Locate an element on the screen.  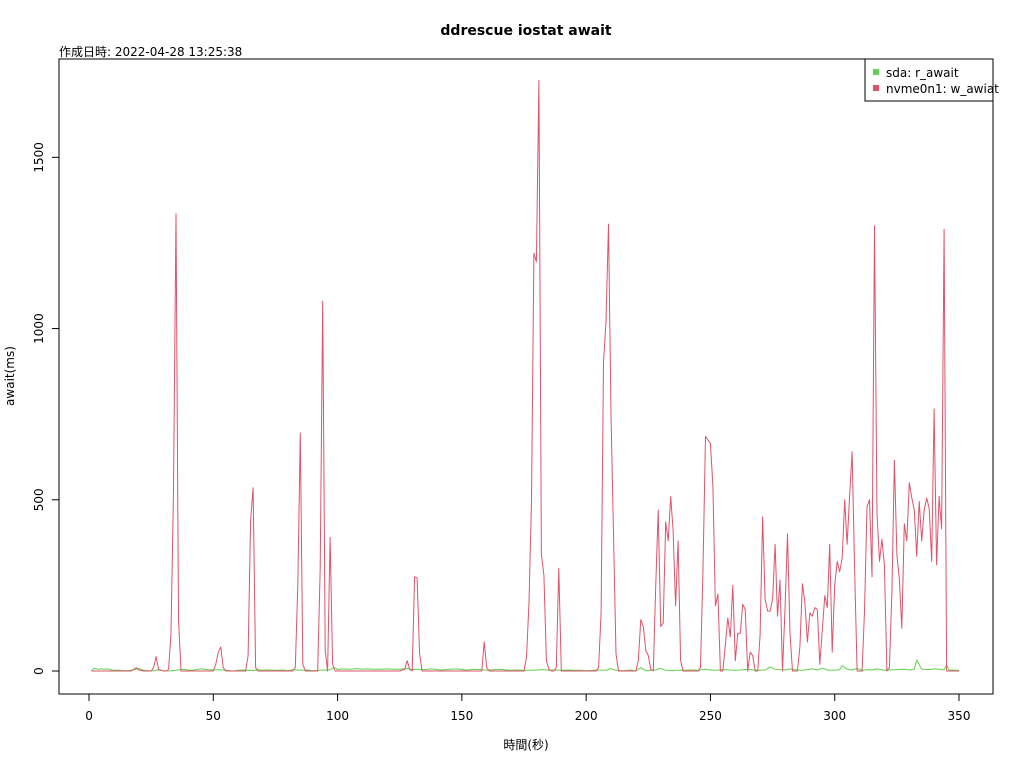
legend-label-sda: sda: r_await is located at coordinates (922, 73).